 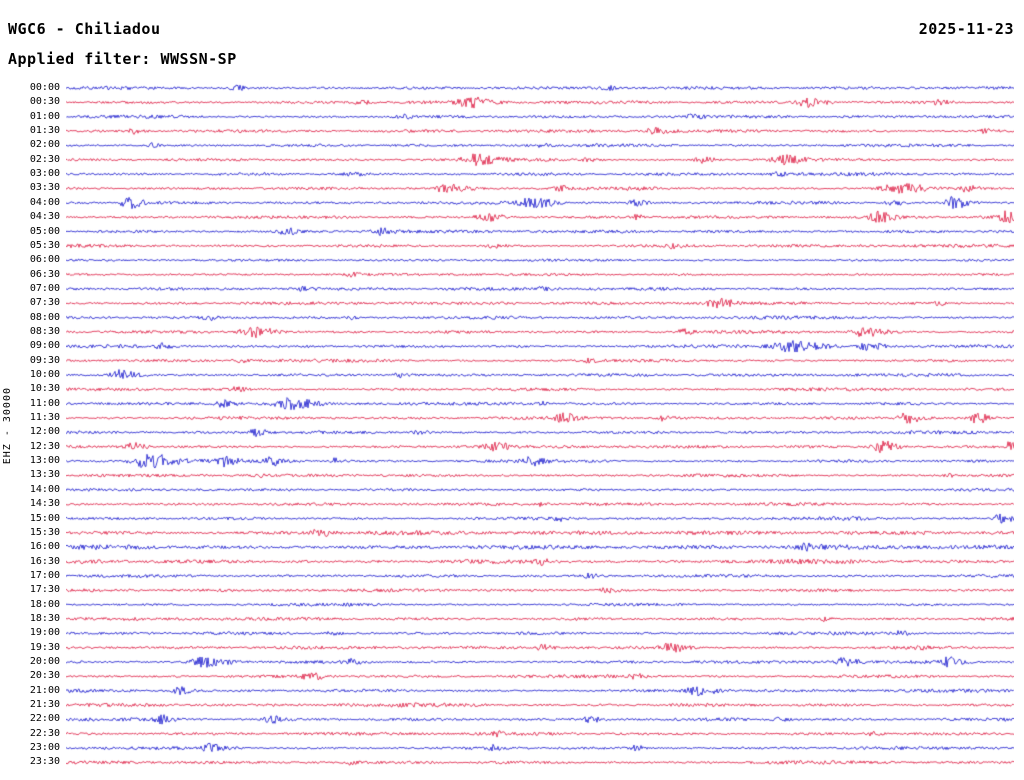 What do you see at coordinates (44, 131) in the screenshot?
I see `time-label: 01:30` at bounding box center [44, 131].